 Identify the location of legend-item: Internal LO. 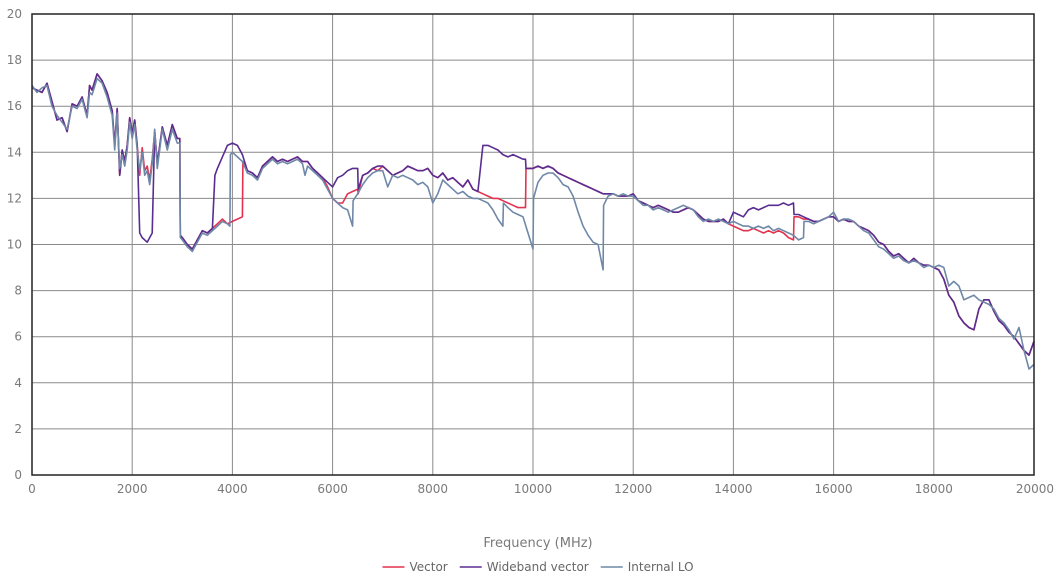
(647, 567).